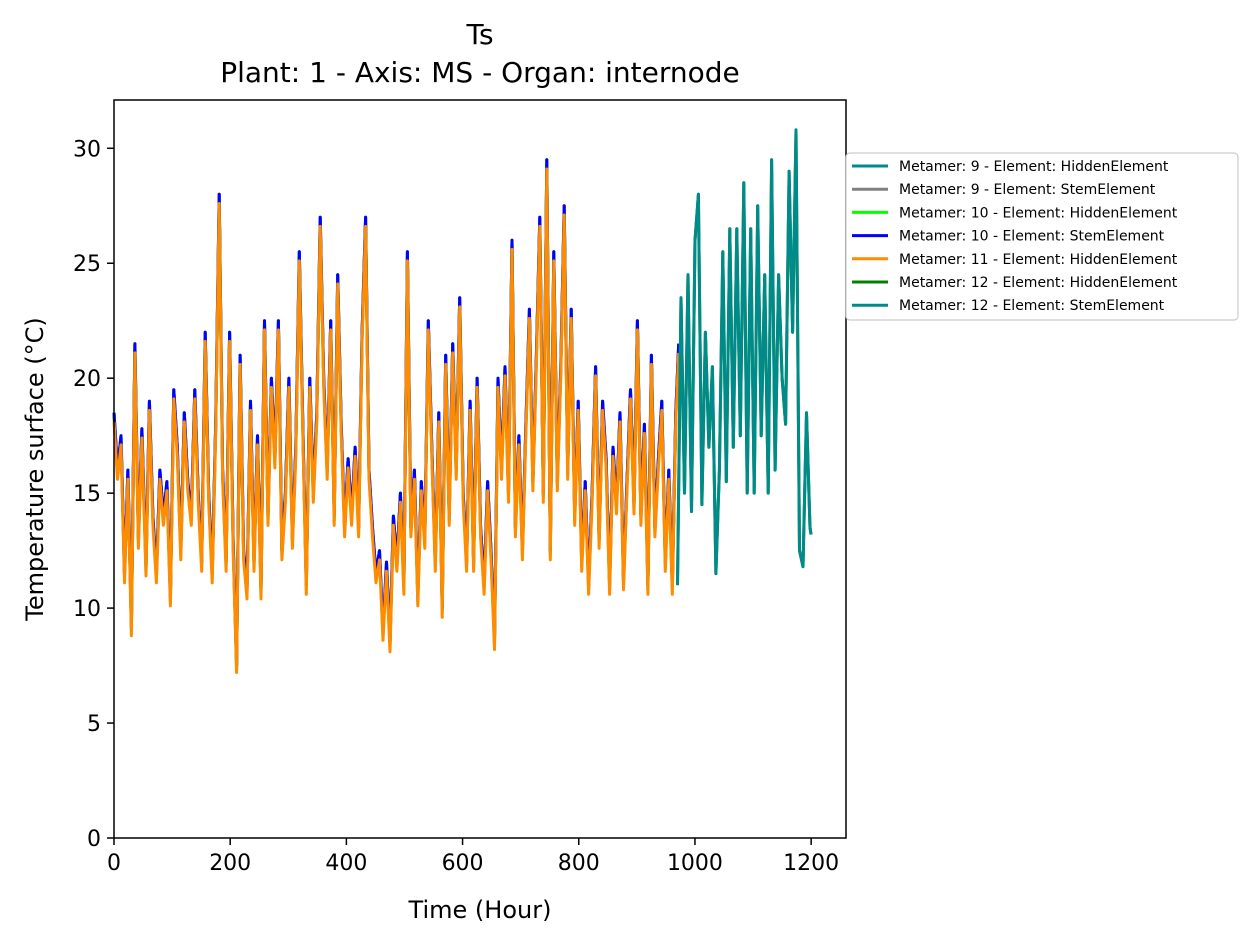 The height and width of the screenshot is (945, 1257). What do you see at coordinates (811, 863) in the screenshot?
I see `x-tick-label: 1200` at bounding box center [811, 863].